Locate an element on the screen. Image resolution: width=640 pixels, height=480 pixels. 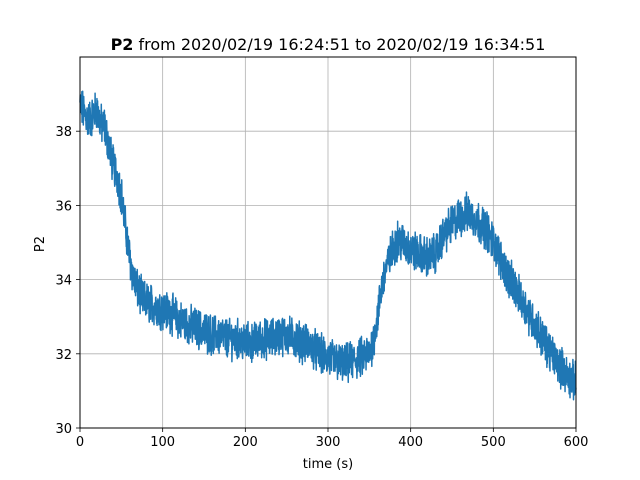
y-axis-label: P2 is located at coordinates (40, 244).